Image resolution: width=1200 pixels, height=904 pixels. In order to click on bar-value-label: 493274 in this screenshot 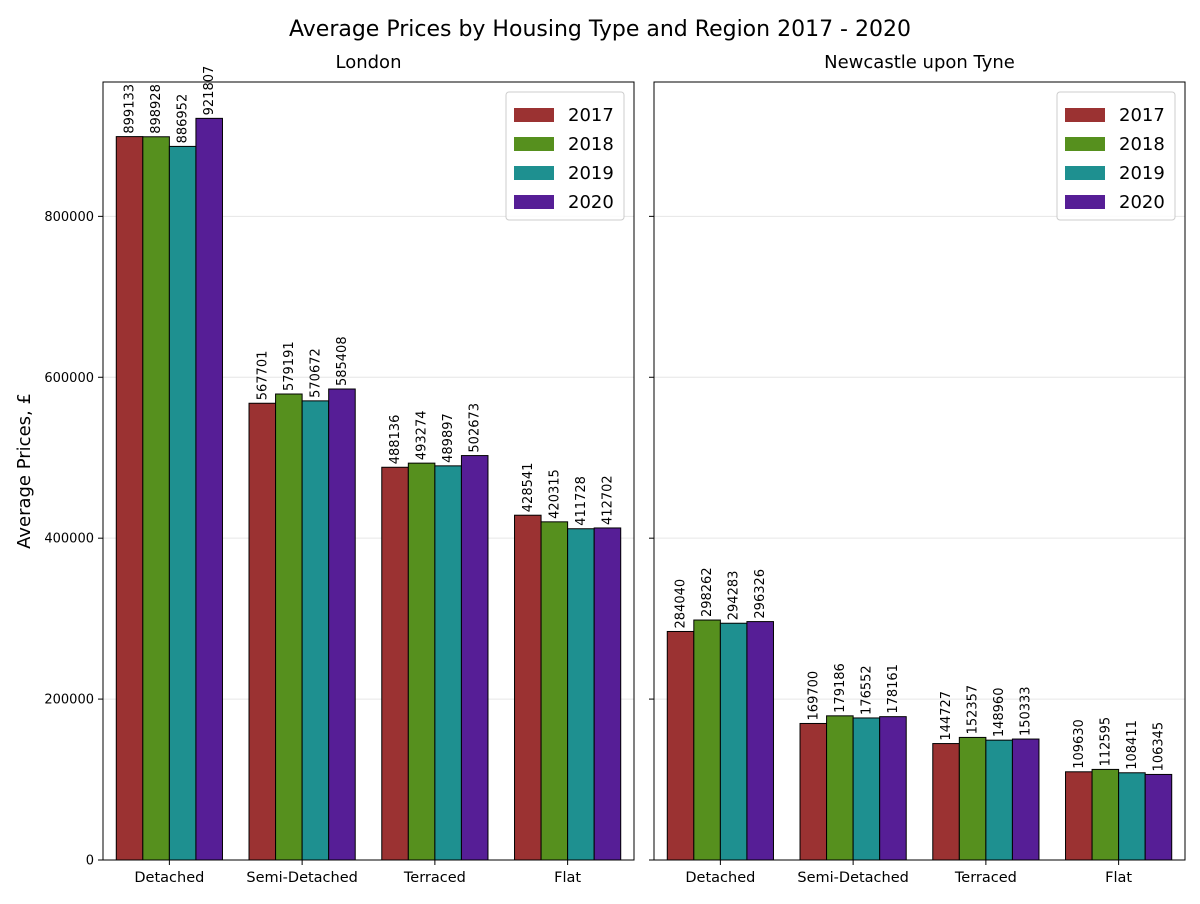, I will do `click(422, 435)`.